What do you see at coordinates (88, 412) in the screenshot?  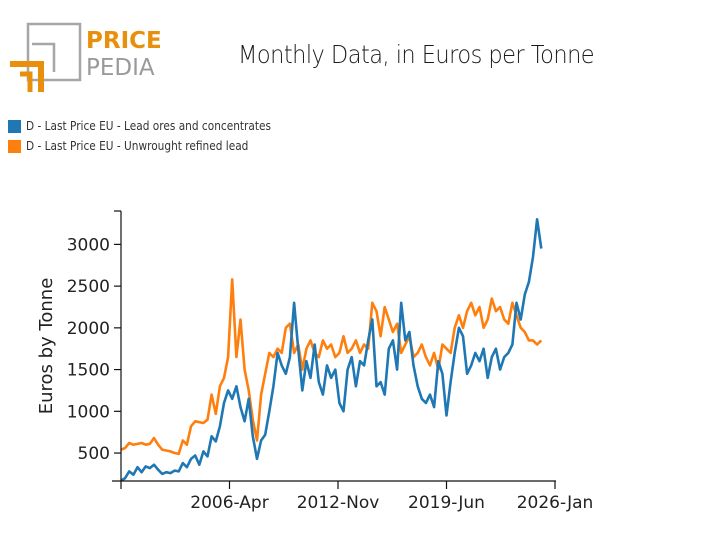 I see `y-tick-label: 1000` at bounding box center [88, 412].